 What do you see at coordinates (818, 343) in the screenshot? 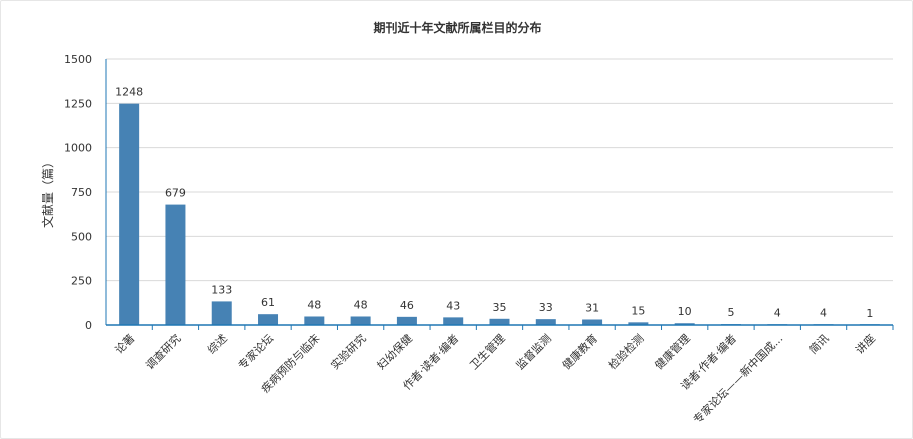
I see `x-tick-label: 简讯` at bounding box center [818, 343].